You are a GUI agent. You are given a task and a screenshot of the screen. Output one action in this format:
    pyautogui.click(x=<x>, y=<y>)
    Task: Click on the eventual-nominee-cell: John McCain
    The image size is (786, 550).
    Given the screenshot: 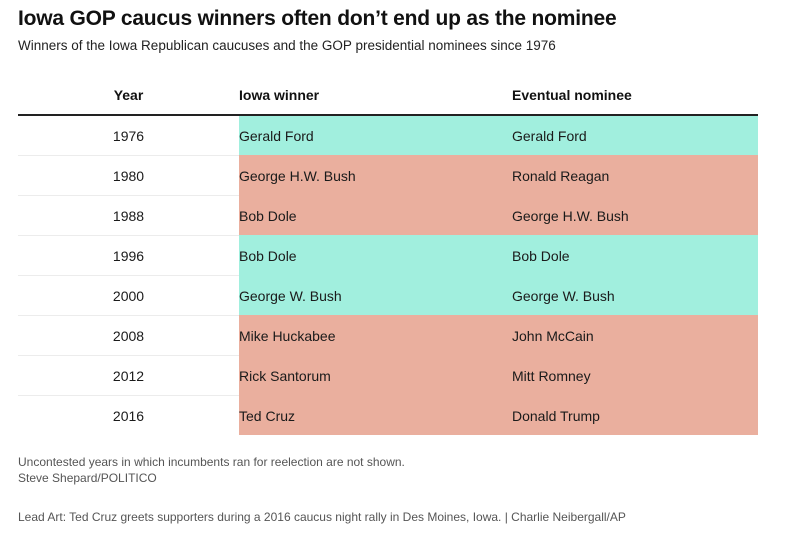 What is the action you would take?
    pyautogui.click(x=635, y=335)
    